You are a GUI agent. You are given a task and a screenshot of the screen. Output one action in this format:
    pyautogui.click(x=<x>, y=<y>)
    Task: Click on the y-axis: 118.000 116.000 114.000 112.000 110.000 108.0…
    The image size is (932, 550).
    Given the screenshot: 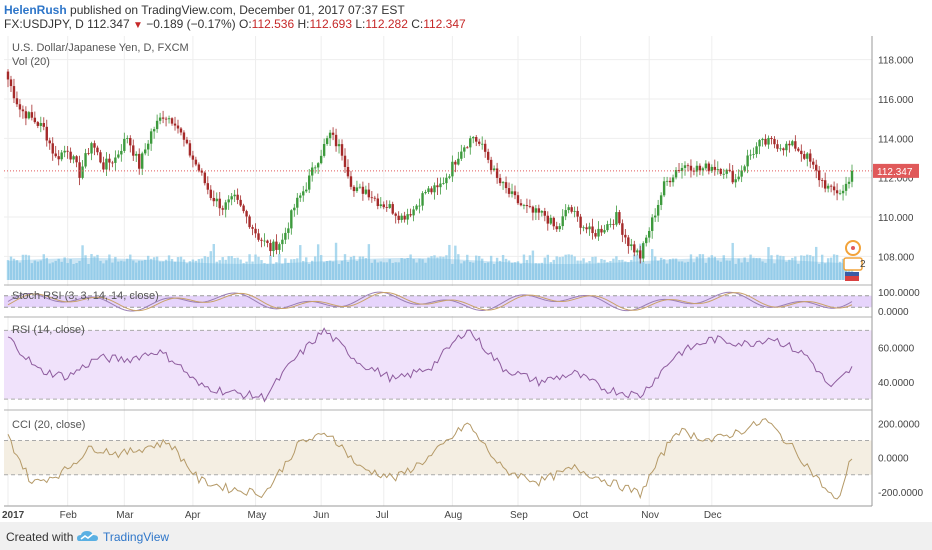 What is the action you would take?
    pyautogui.click(x=900, y=277)
    